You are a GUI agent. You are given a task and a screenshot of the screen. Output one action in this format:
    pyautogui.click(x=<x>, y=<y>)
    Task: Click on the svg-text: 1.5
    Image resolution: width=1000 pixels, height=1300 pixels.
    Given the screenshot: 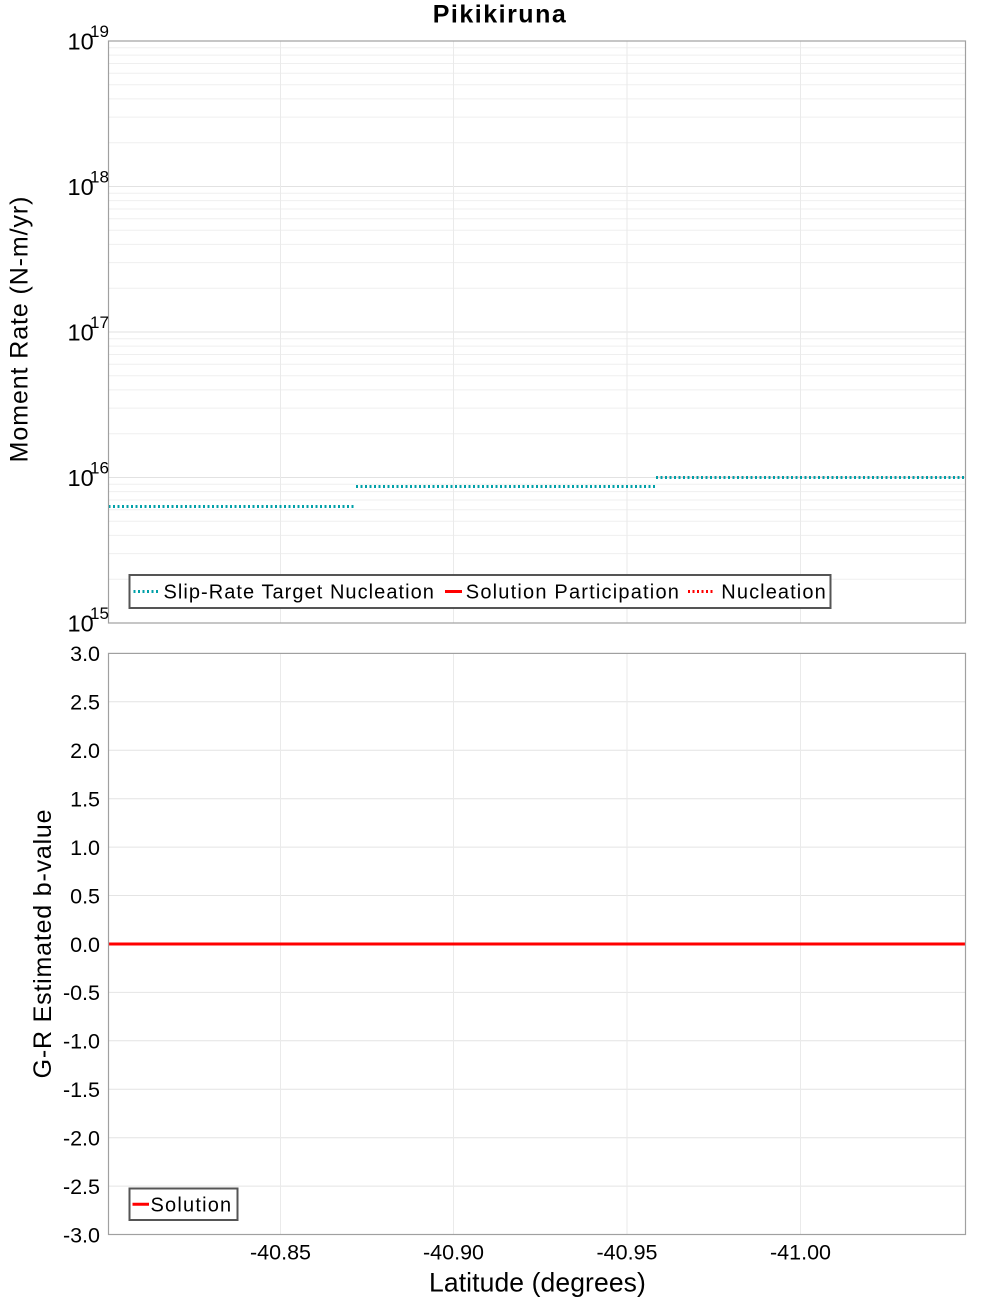 What is the action you would take?
    pyautogui.click(x=85, y=800)
    